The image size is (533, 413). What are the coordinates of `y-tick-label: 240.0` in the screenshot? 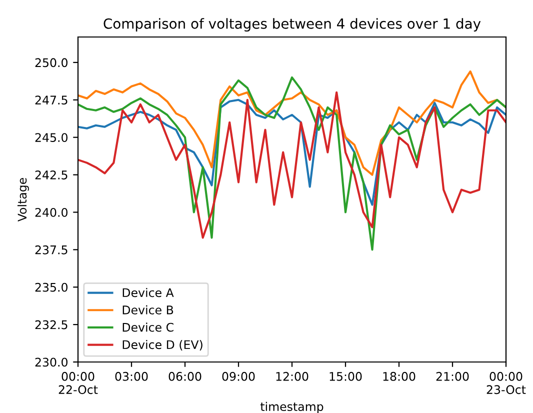 It's located at (51, 212).